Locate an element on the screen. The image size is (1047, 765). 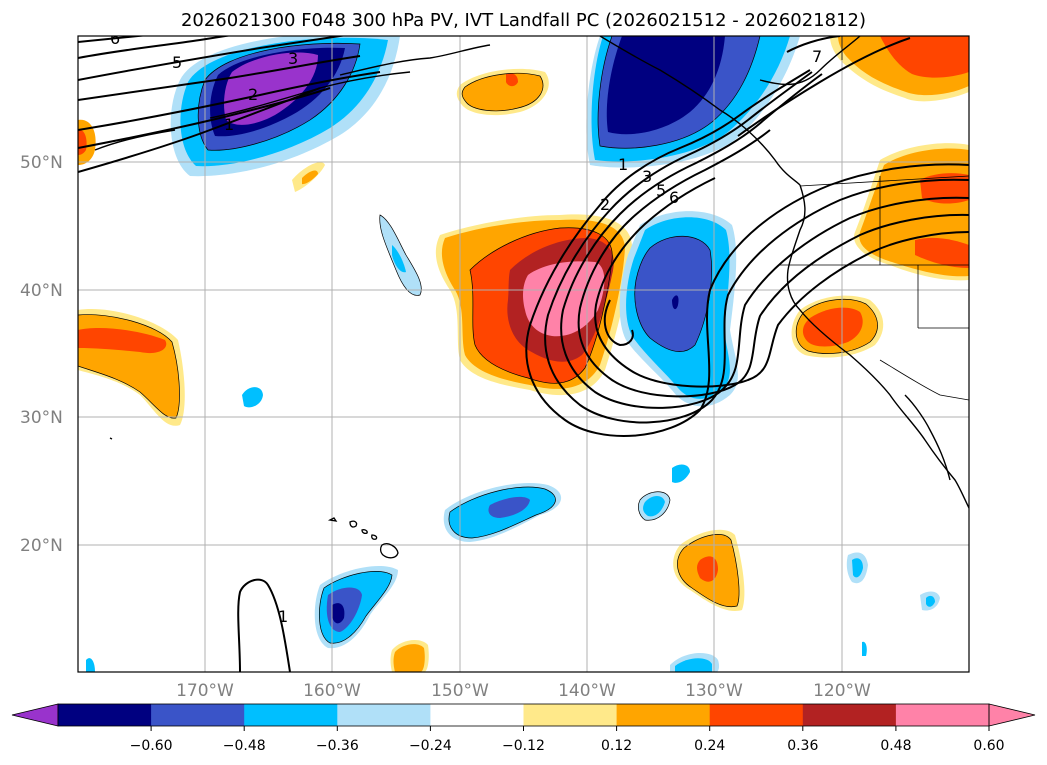
colorbar-tick-label: −0.48 is located at coordinates (244, 746).